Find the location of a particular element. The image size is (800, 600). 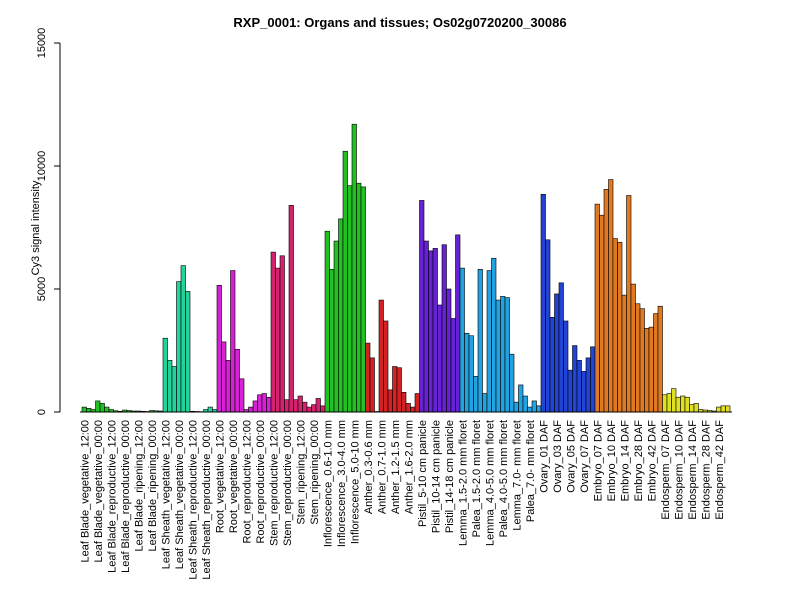

x-tick-label: Leaf Blade_reproductive_00:00 is located at coordinates (126, 496).